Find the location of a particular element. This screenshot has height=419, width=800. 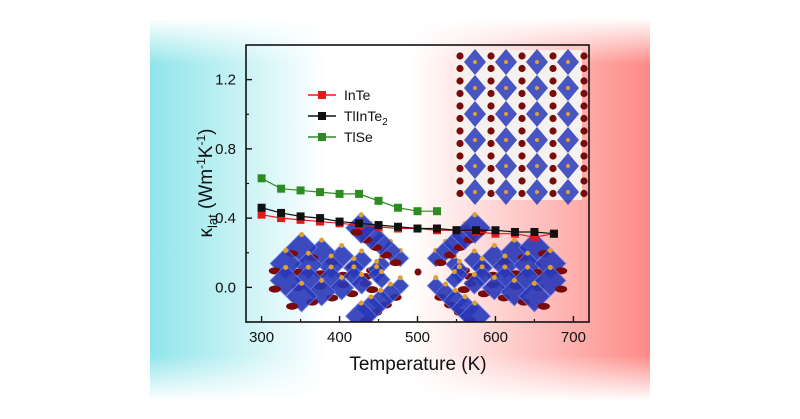

x-axis-label: Temperature (K) is located at coordinates (417, 364).